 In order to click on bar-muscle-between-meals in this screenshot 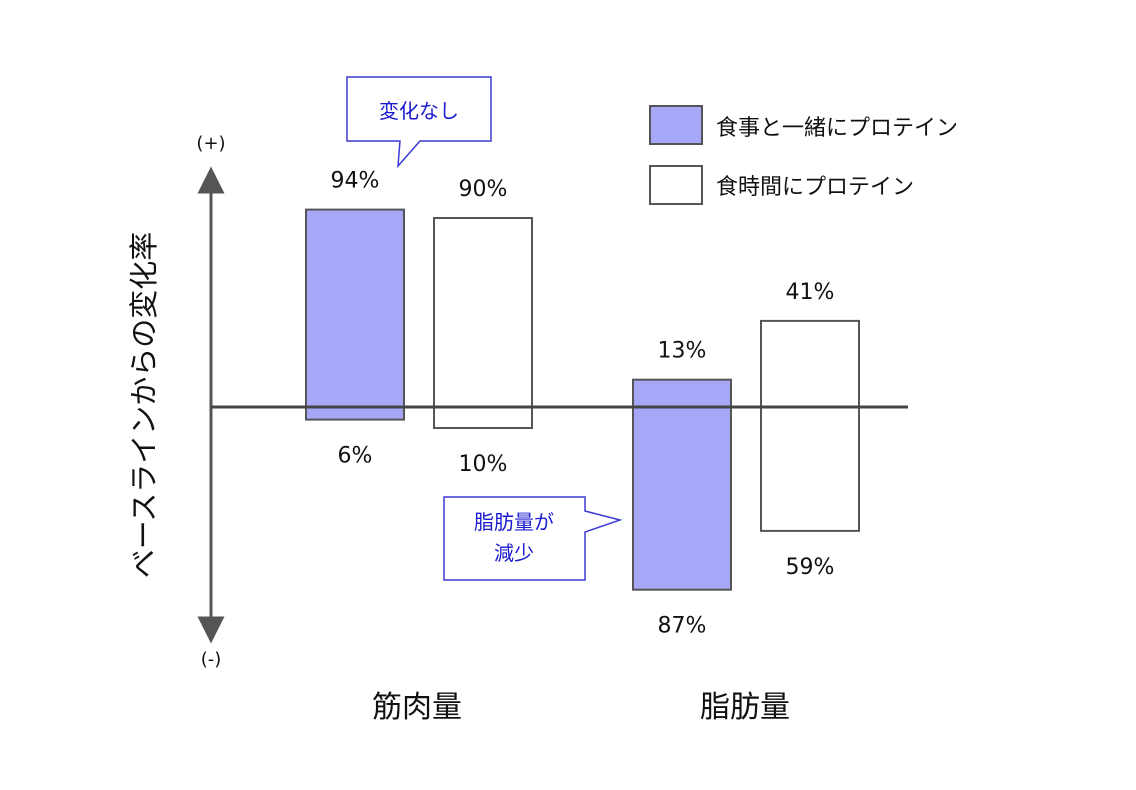, I will do `click(483, 323)`.